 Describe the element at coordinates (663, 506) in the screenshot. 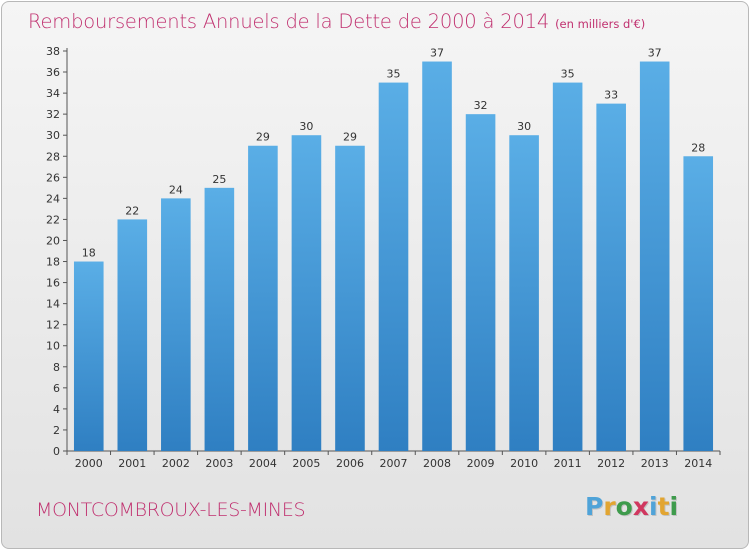

I see `brand-letter: t` at that location.